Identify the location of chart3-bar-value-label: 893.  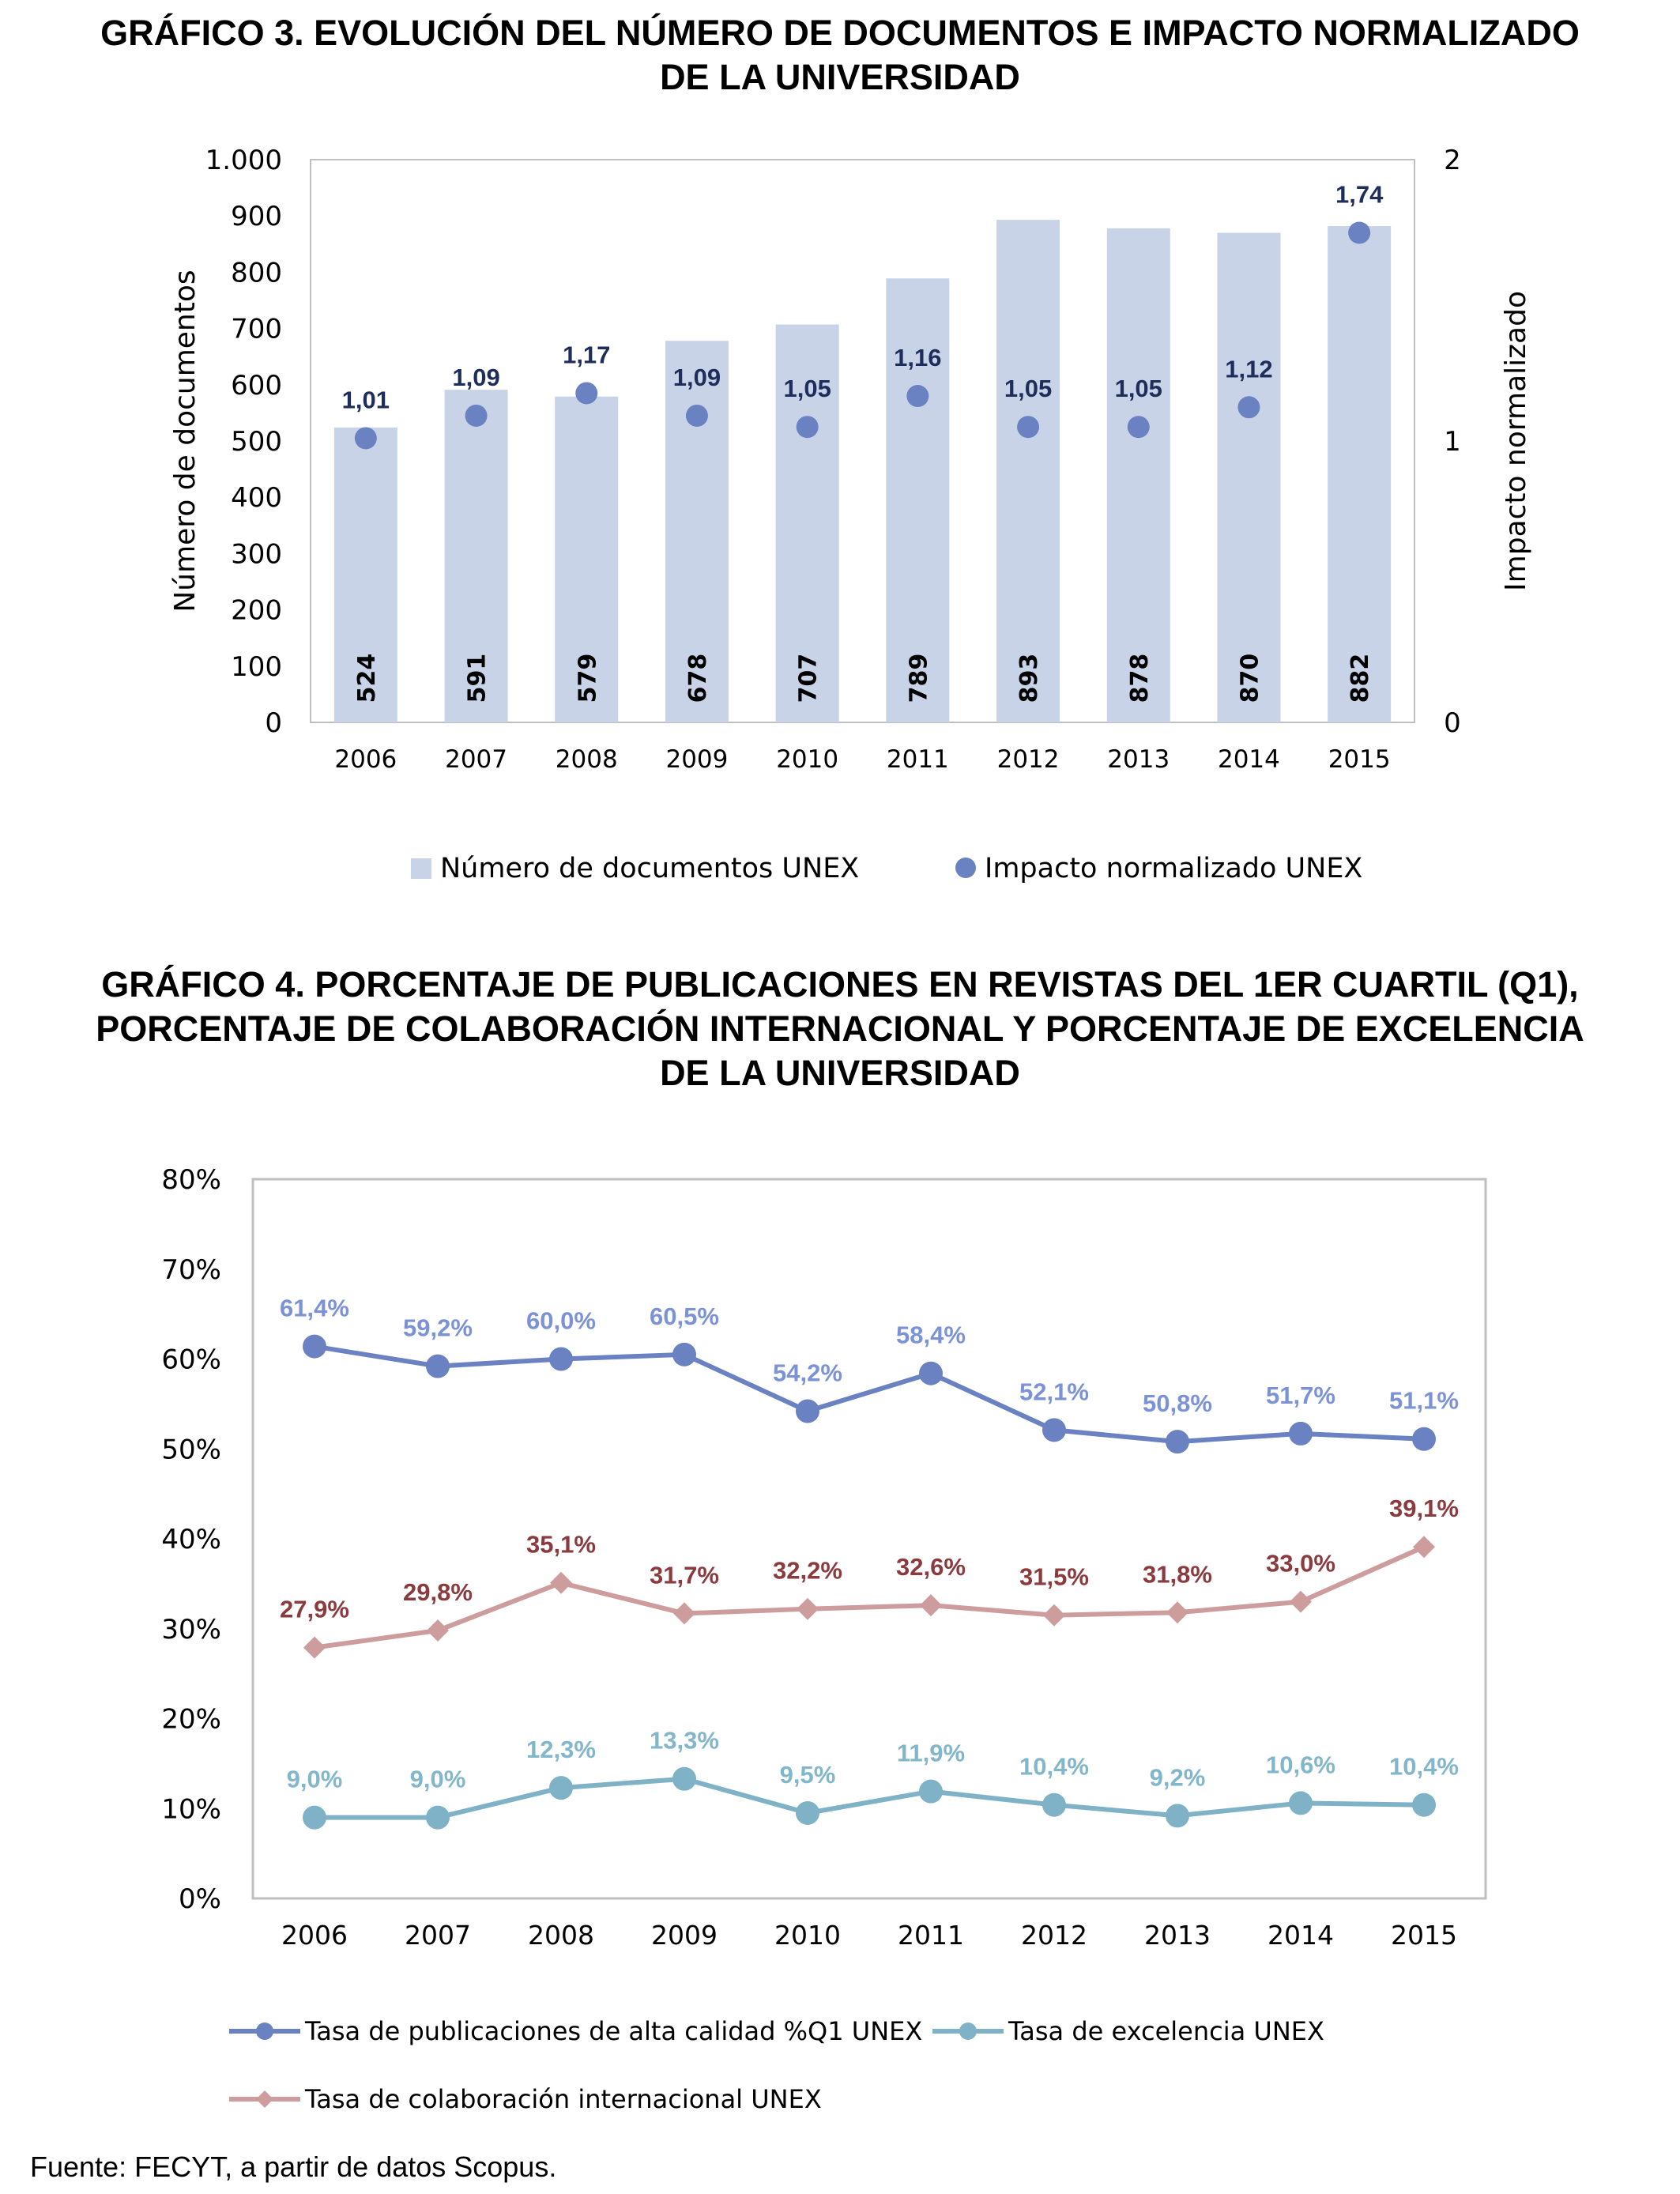
(1029, 678).